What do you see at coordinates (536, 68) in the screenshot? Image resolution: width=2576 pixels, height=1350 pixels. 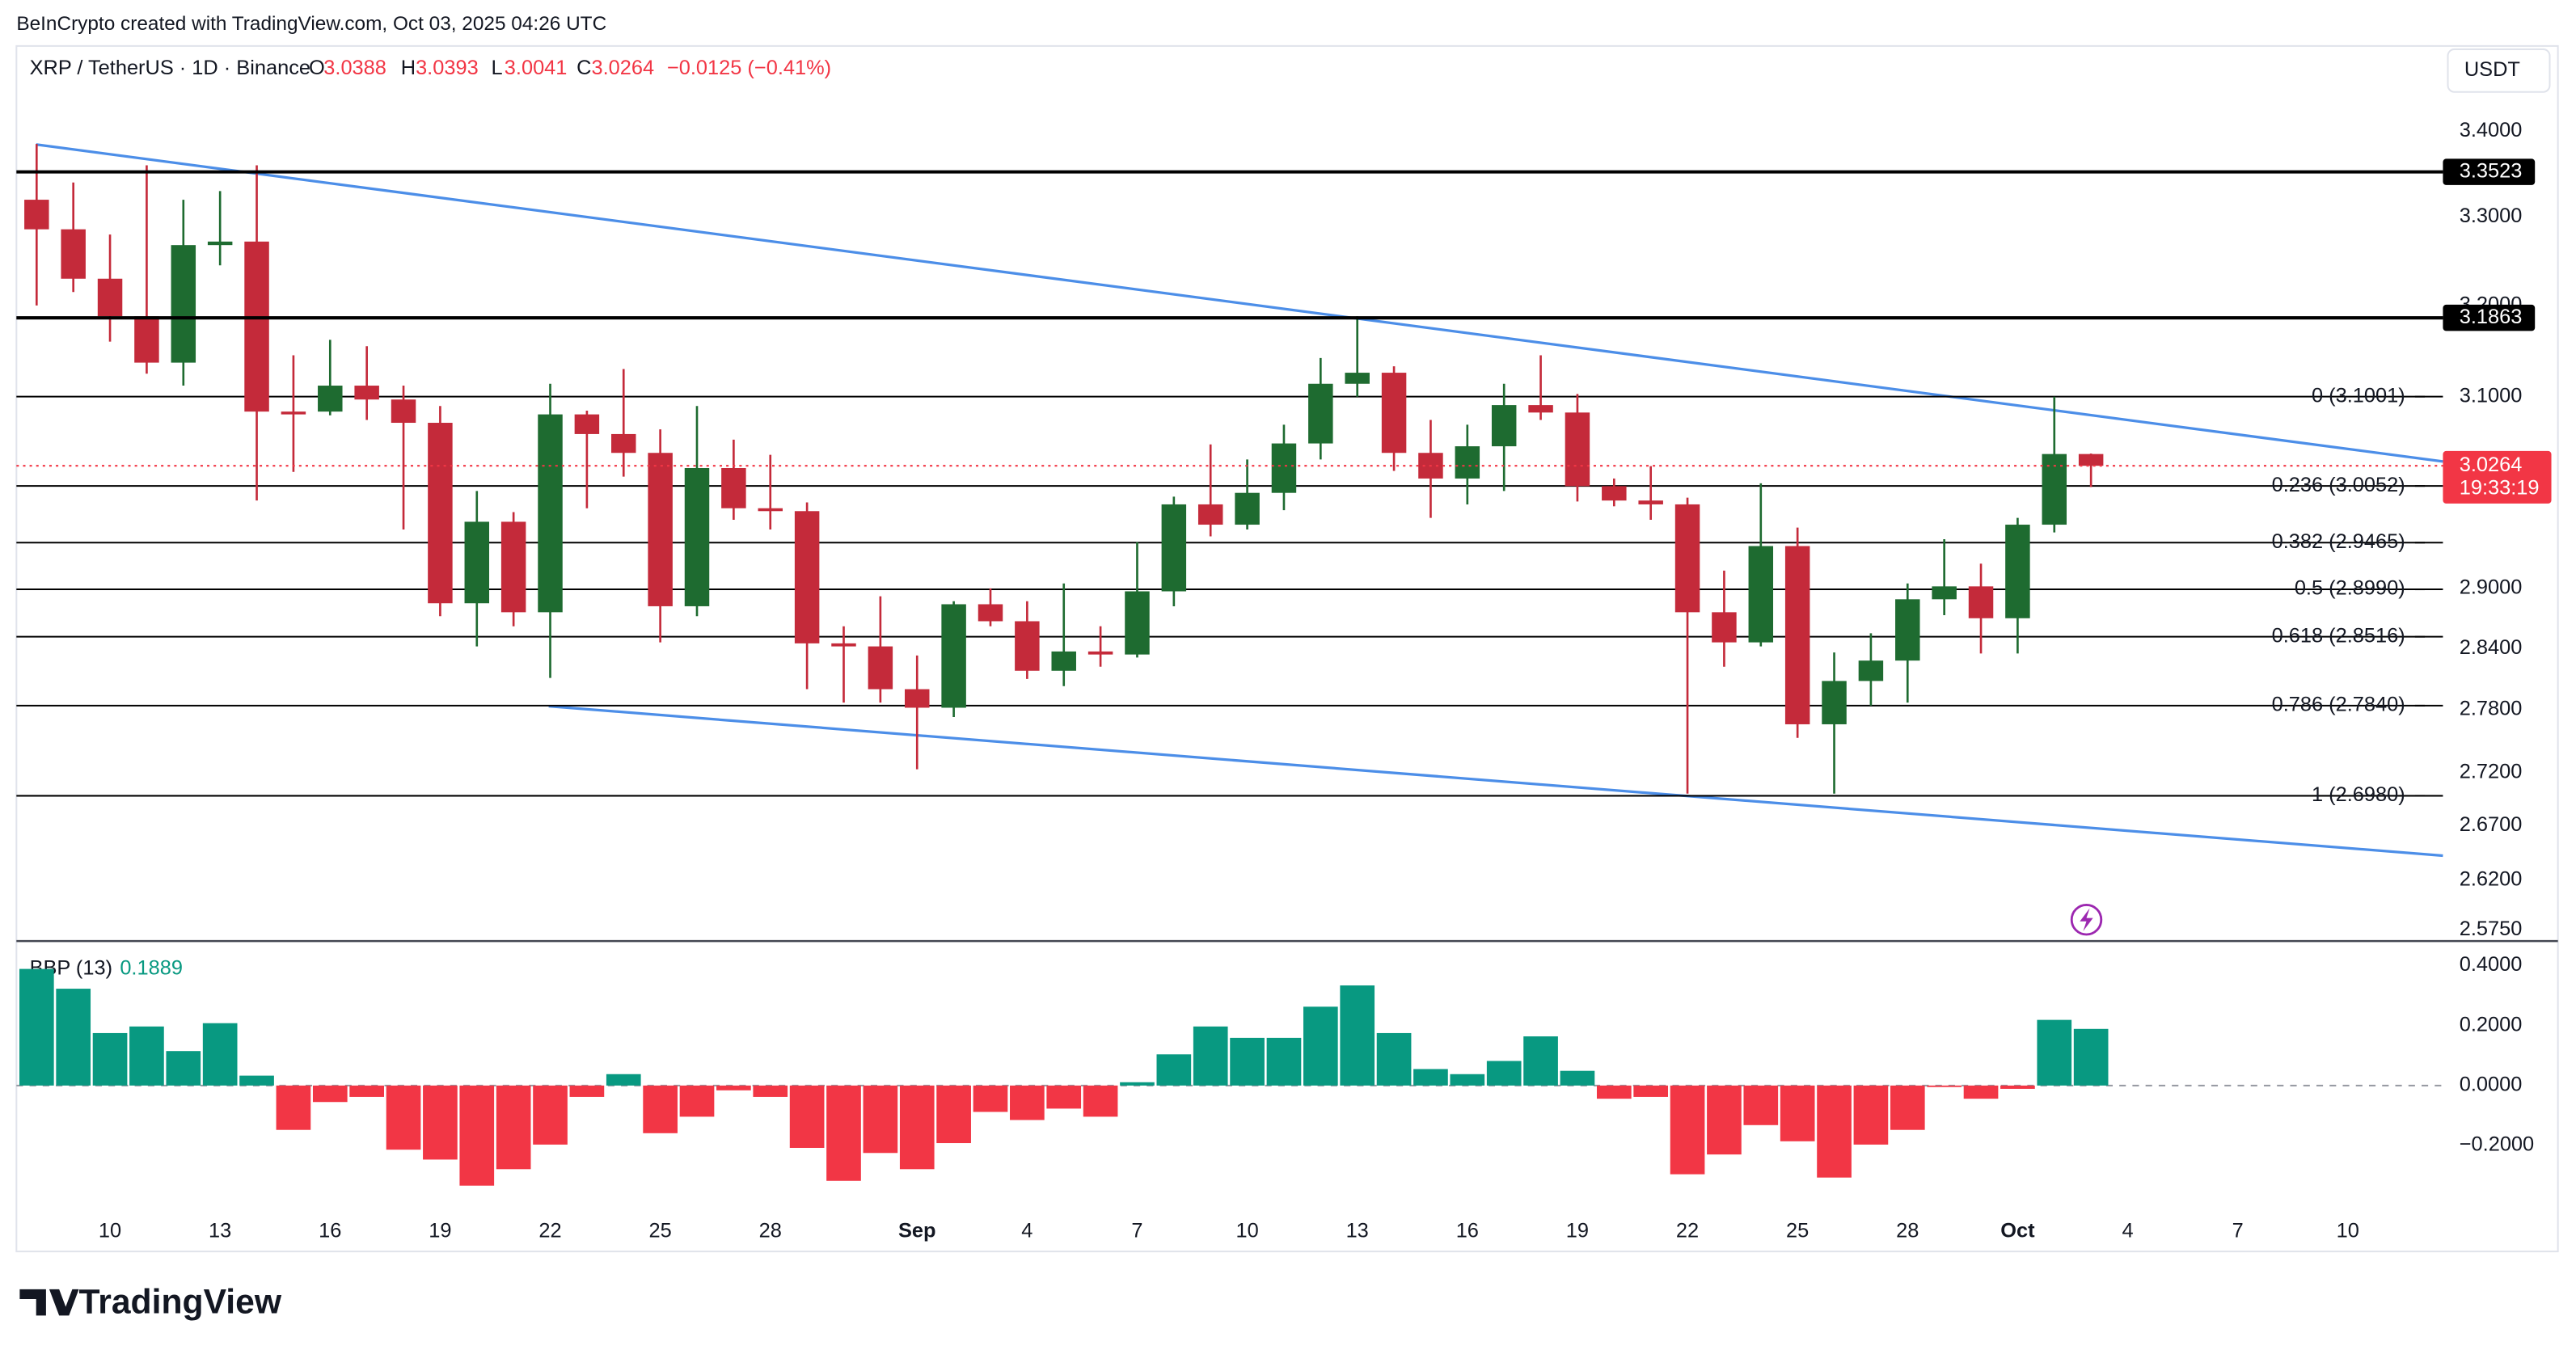 I see `ohlc-value: 3.0041` at bounding box center [536, 68].